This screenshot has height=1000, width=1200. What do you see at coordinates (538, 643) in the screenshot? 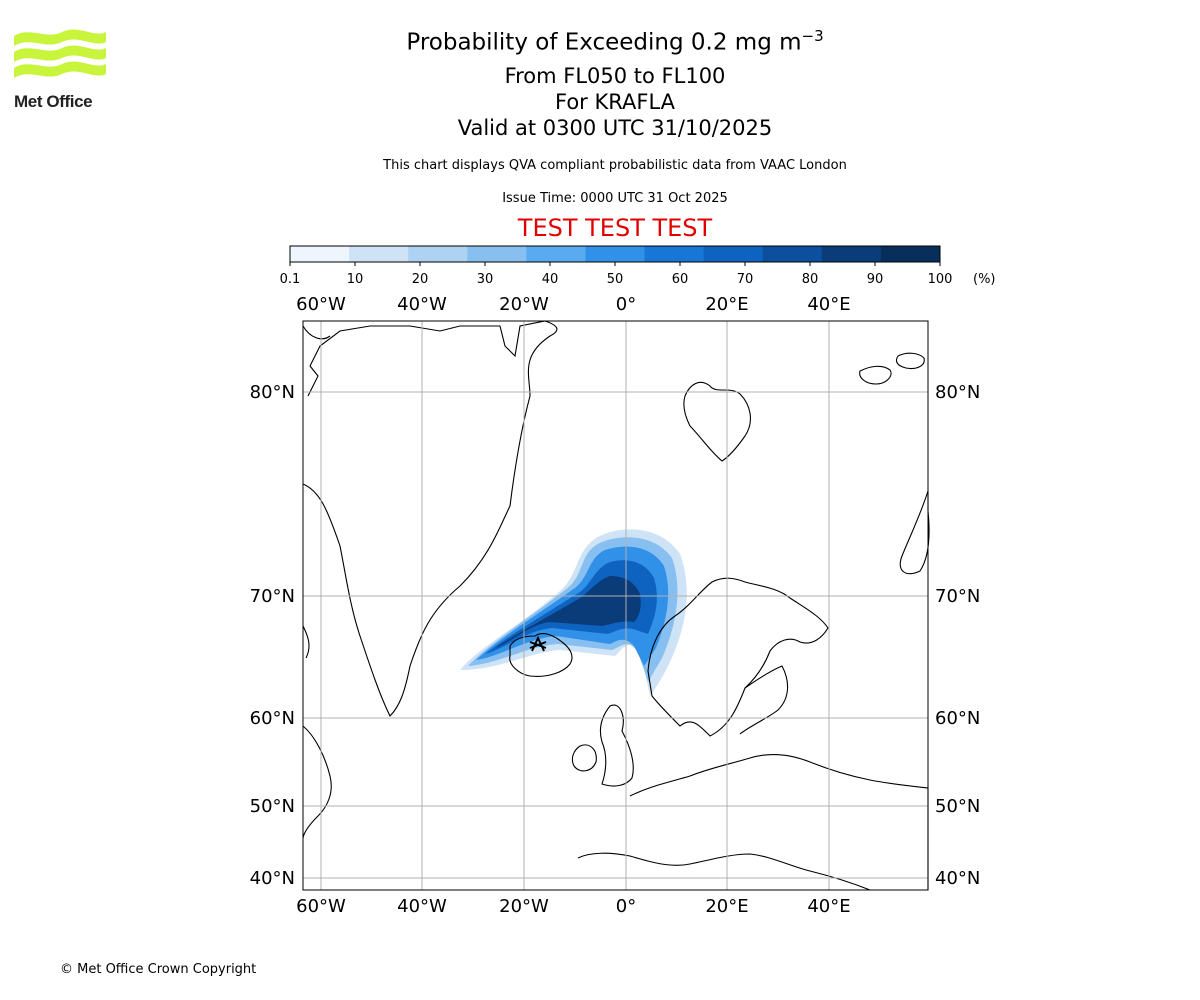
I see `volcano-marker-icon` at bounding box center [538, 643].